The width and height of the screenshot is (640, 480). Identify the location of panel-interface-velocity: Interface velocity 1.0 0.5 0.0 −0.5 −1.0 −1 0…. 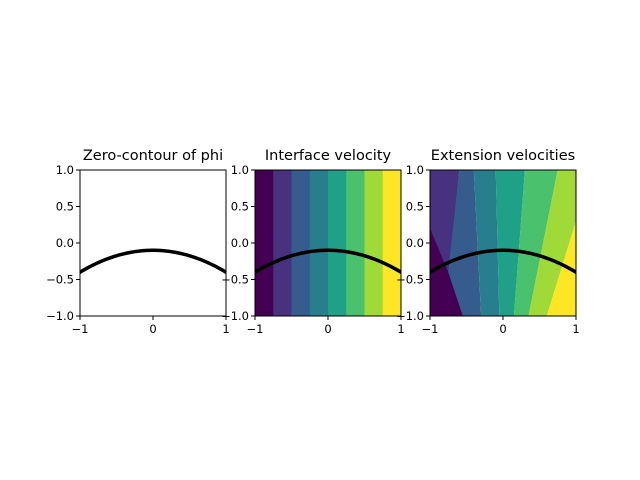
(313, 242).